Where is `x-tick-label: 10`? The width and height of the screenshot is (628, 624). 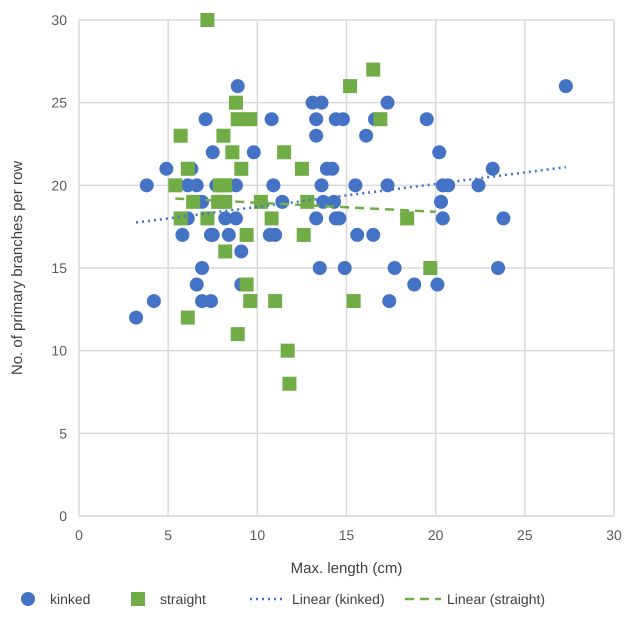 x-tick-label: 10 is located at coordinates (258, 535).